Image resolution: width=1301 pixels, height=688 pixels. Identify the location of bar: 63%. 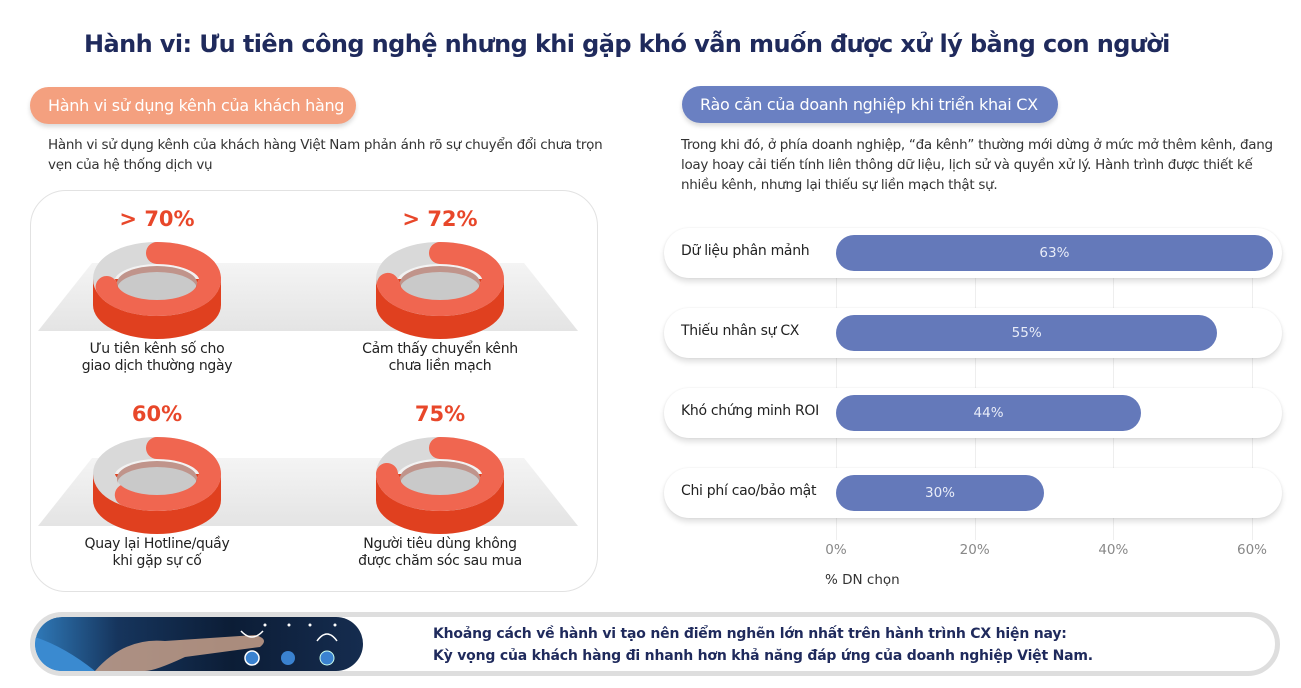
(1054, 253).